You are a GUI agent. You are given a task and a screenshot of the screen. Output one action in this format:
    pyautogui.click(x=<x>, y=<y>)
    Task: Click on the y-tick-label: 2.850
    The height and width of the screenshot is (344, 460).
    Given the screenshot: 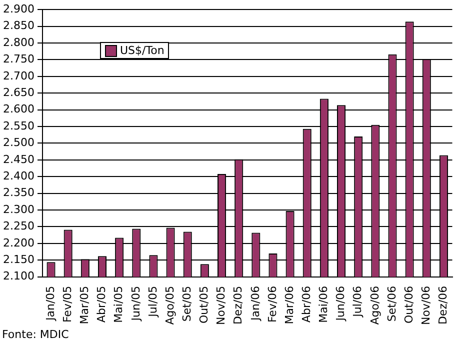 What is the action you would take?
    pyautogui.click(x=18, y=25)
    